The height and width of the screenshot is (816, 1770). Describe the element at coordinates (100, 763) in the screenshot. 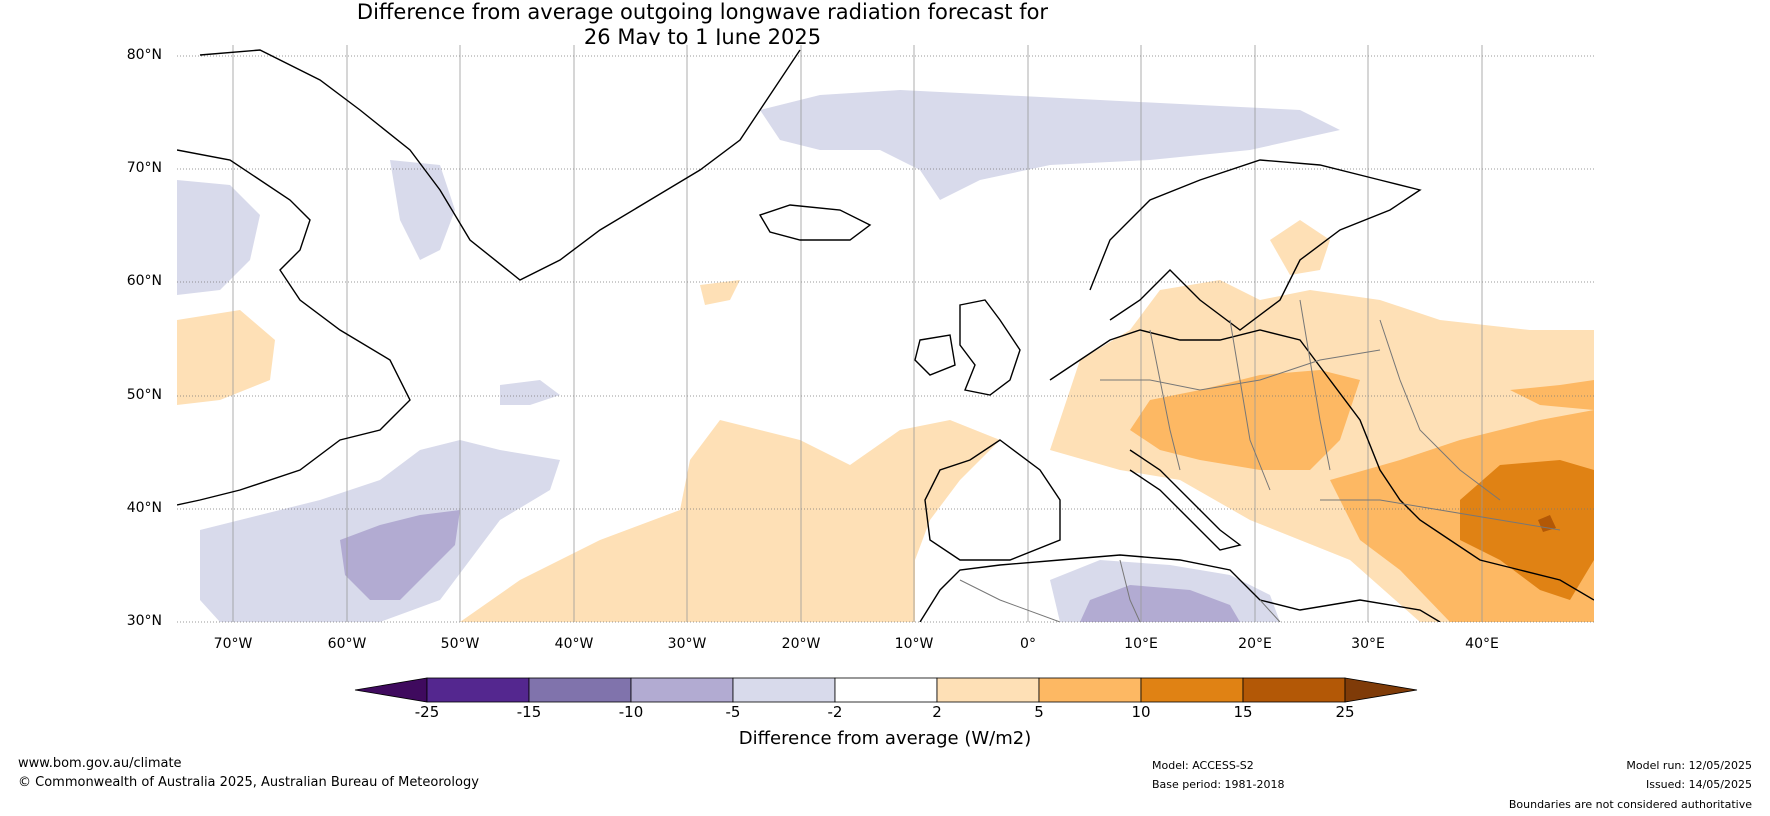

I see `website-text: www.bom.gov.au/climate` at that location.